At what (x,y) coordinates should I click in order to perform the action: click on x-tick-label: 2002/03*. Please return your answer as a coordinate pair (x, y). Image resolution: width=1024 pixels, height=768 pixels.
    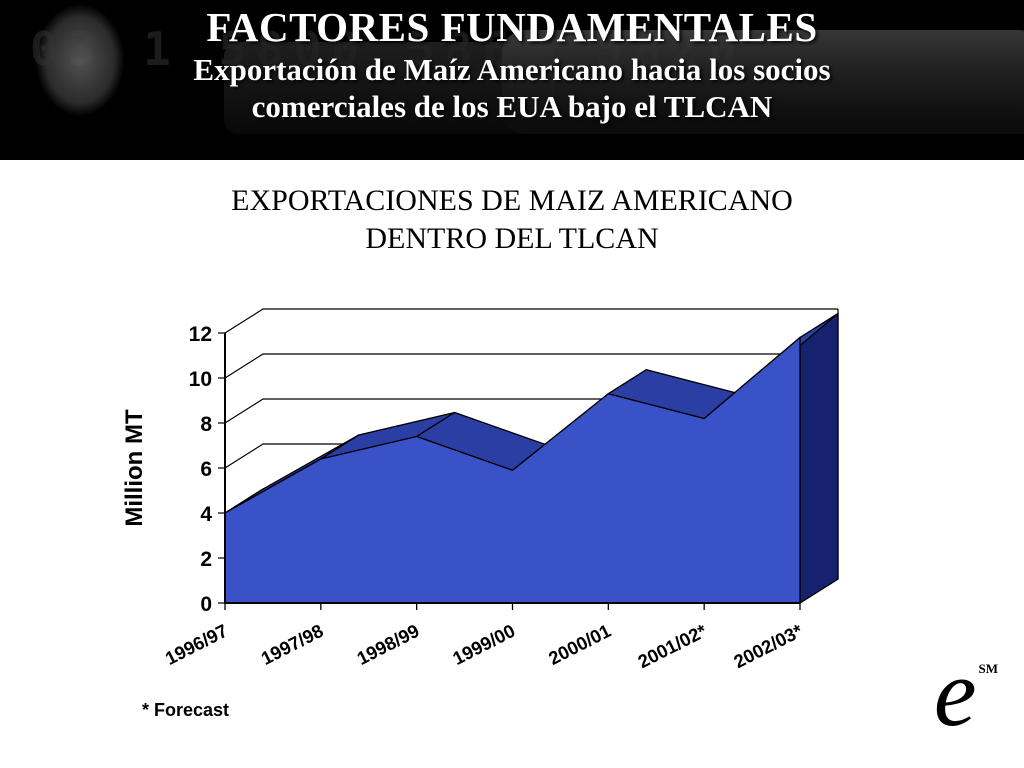
    Looking at the image, I should click on (768, 645).